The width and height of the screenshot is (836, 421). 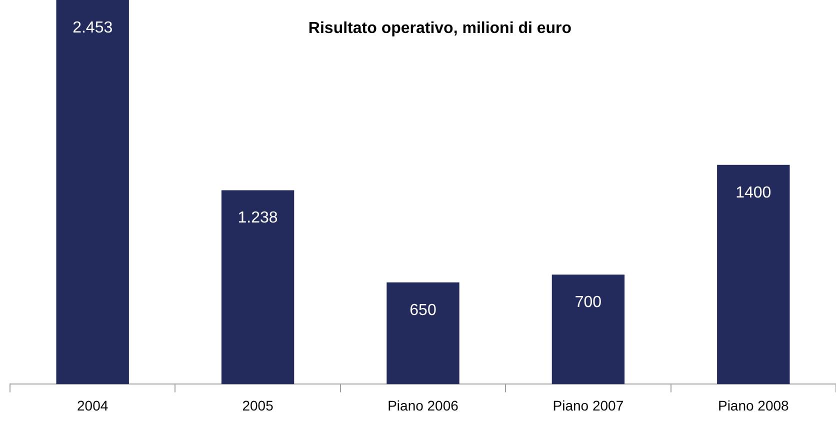 I want to click on data-label: 2.453, so click(x=92, y=27).